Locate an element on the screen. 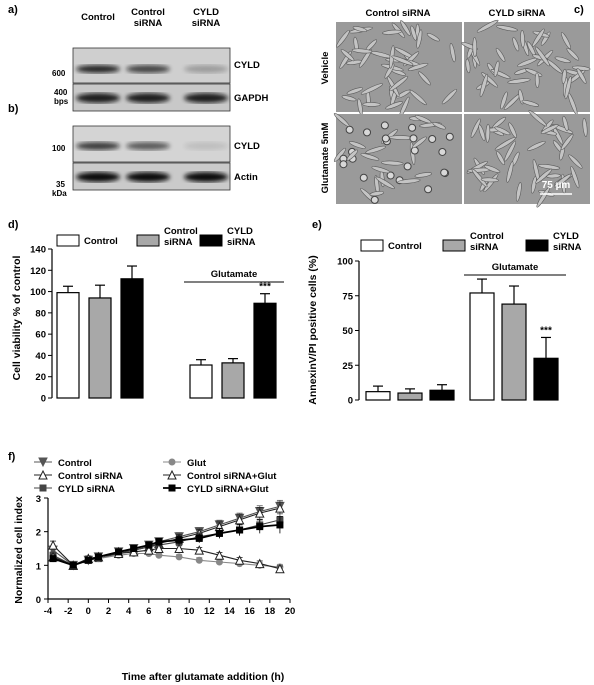  y-tick-label: 100 is located at coordinates (38, 292).